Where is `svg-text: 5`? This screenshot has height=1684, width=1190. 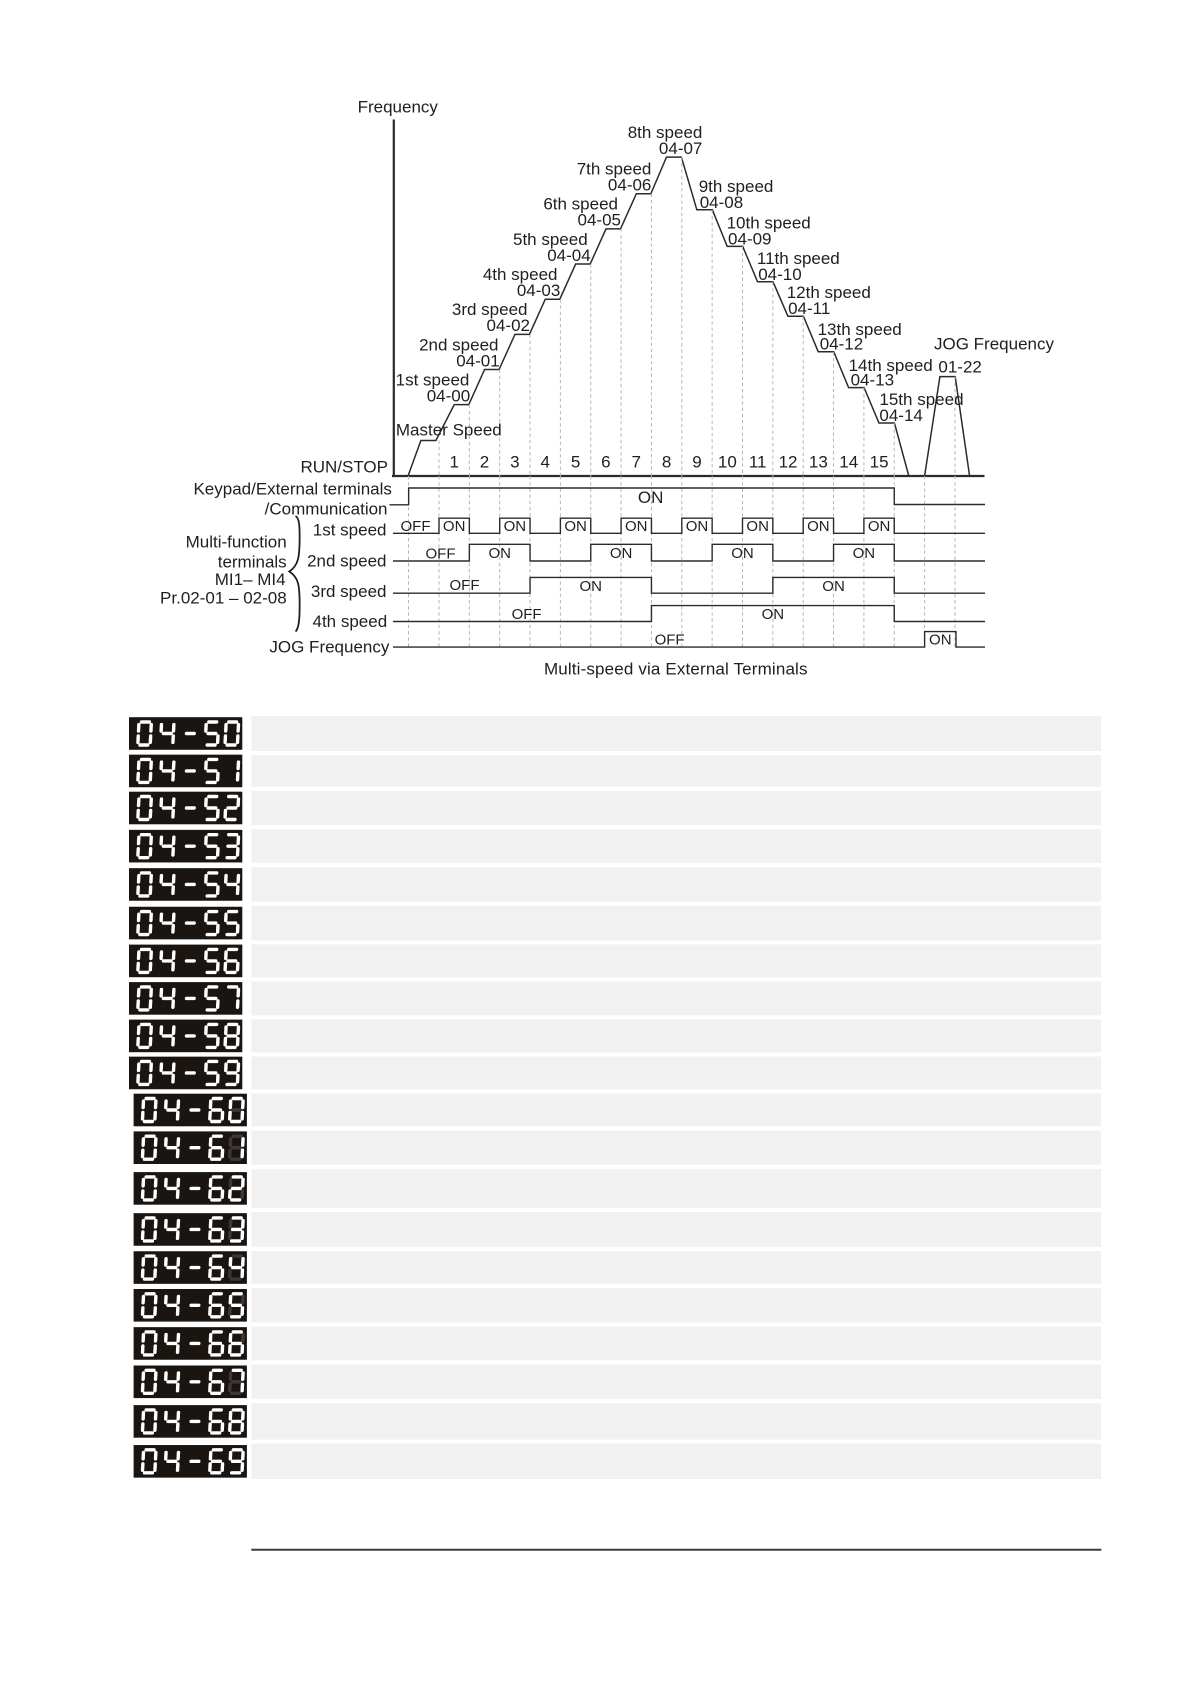
svg-text: 5 is located at coordinates (575, 461).